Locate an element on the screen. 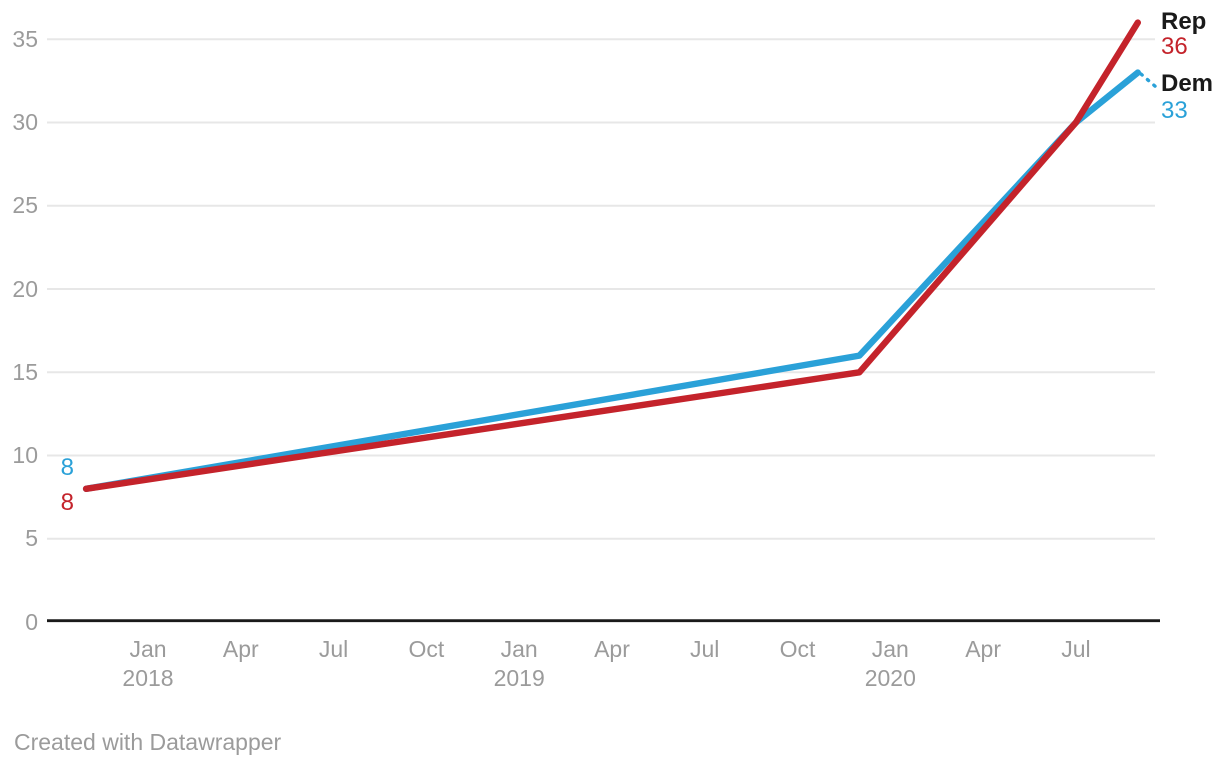 This screenshot has width=1220, height=768. x-year-label-2018: 2018 is located at coordinates (148, 678).